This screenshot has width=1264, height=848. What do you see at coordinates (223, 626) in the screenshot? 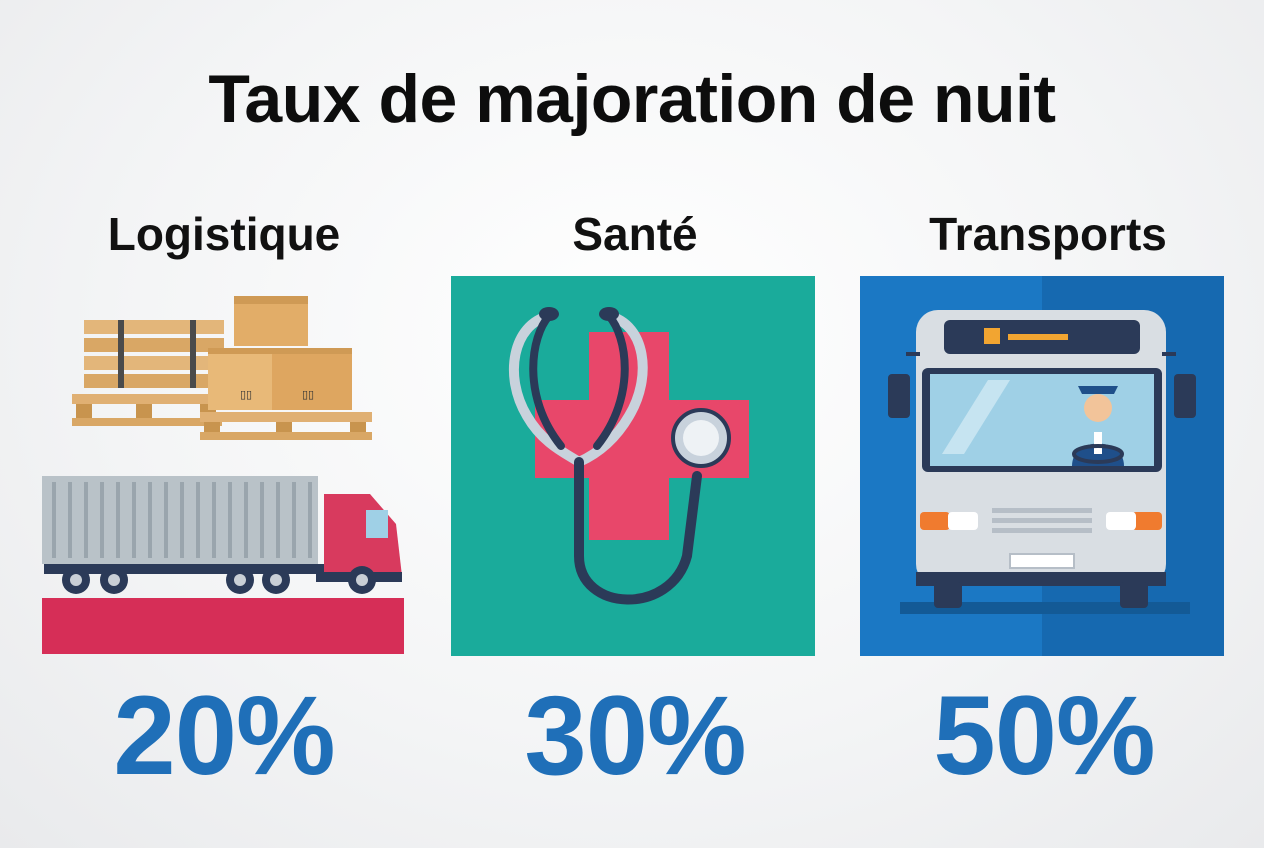
I see `ground-base` at bounding box center [223, 626].